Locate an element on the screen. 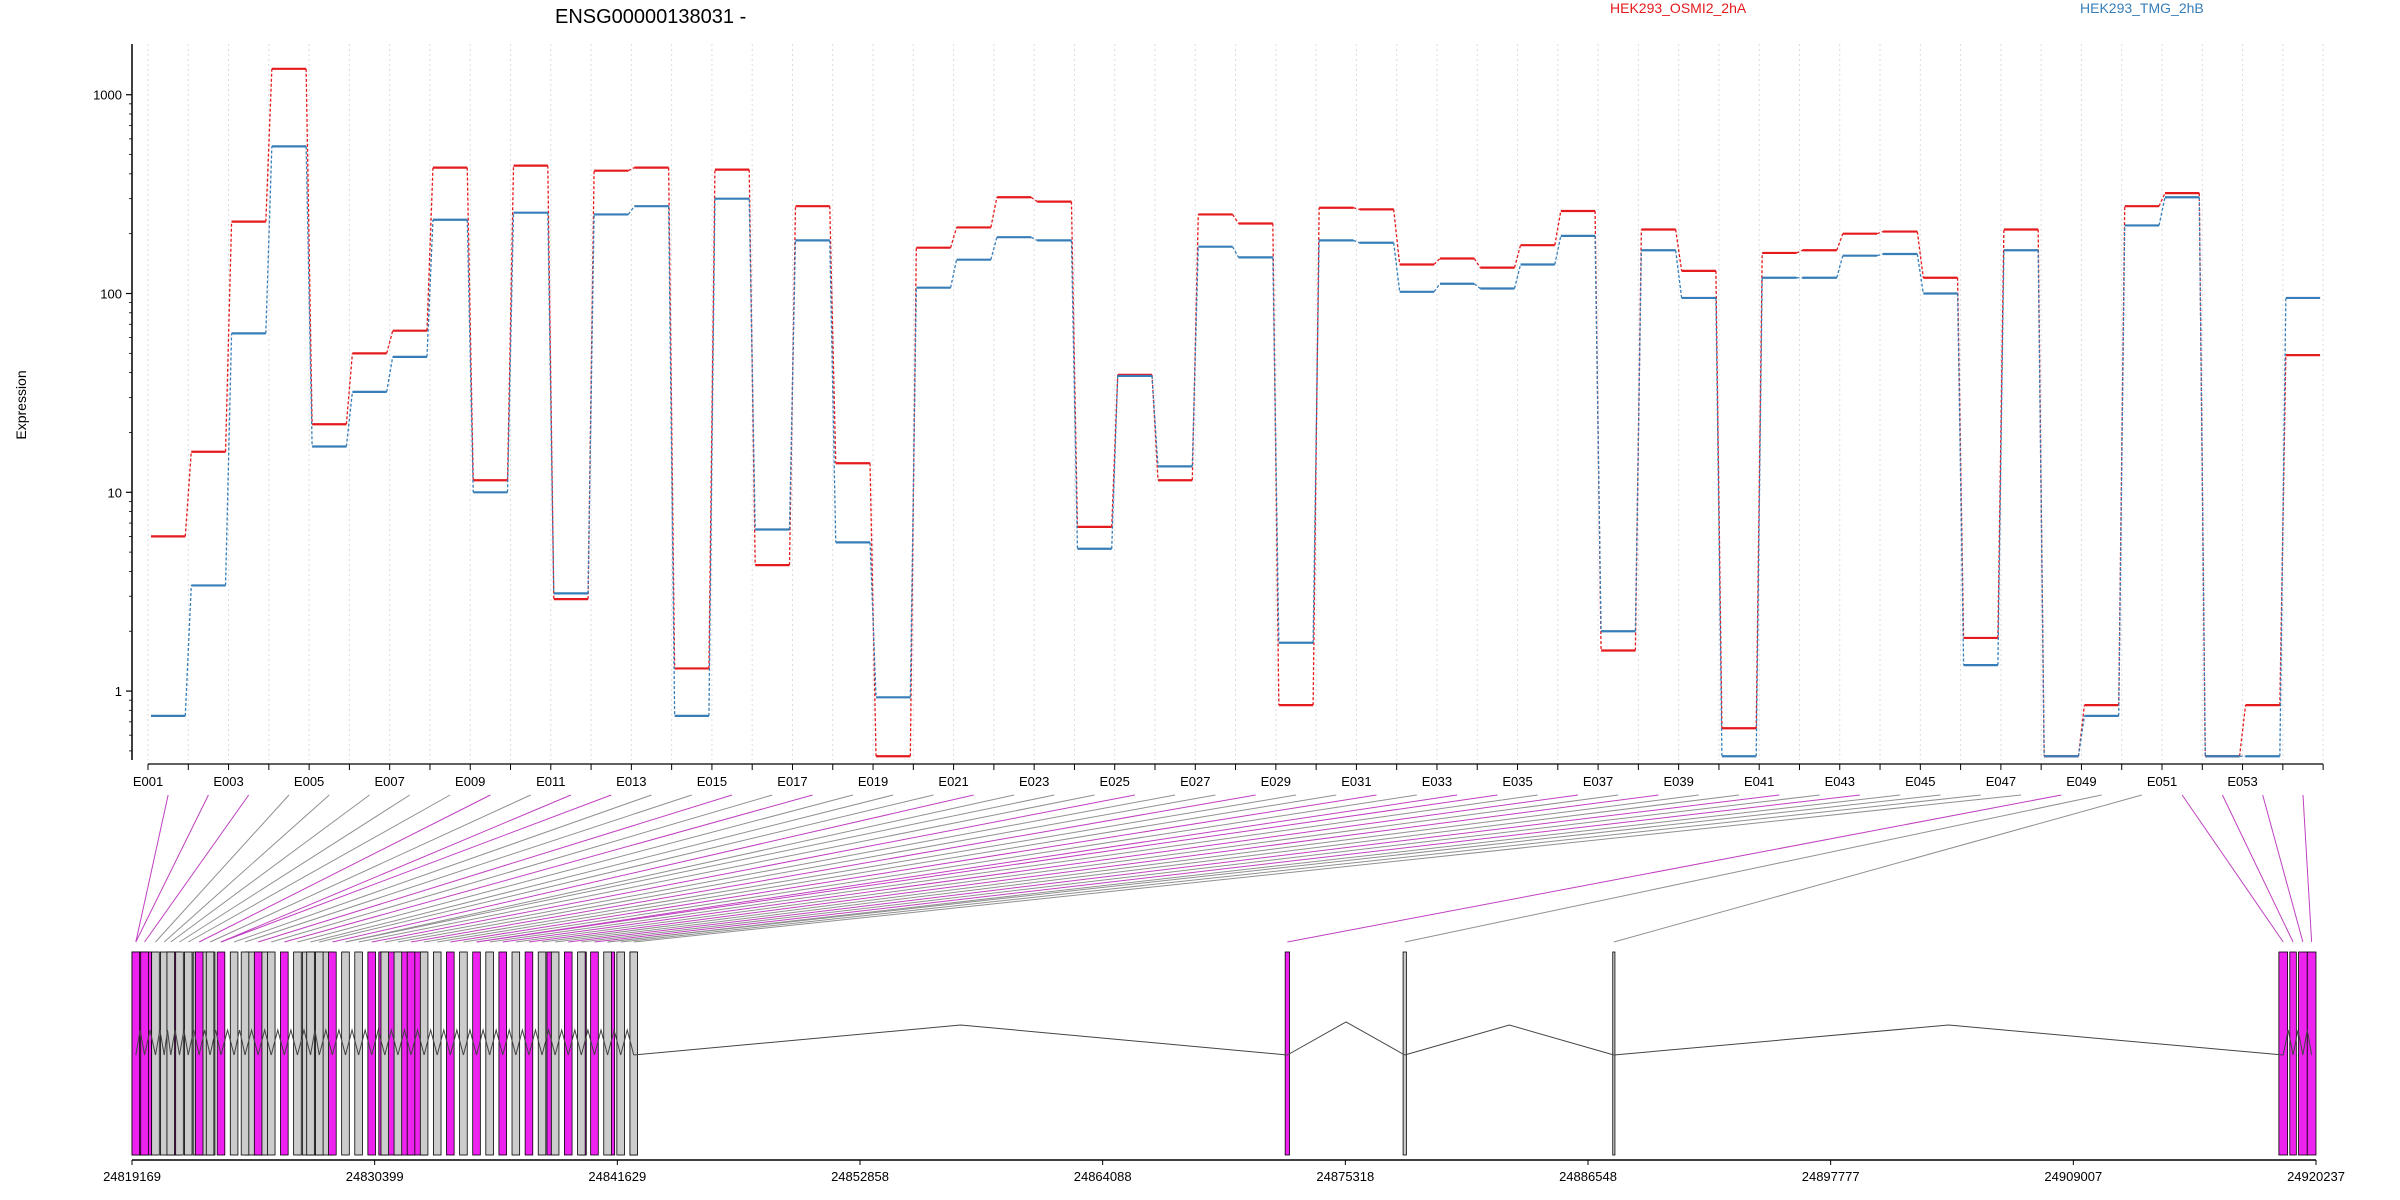 Image resolution: width=2400 pixels, height=1200 pixels. genome-tick-label: 24875318 is located at coordinates (1345, 1176).